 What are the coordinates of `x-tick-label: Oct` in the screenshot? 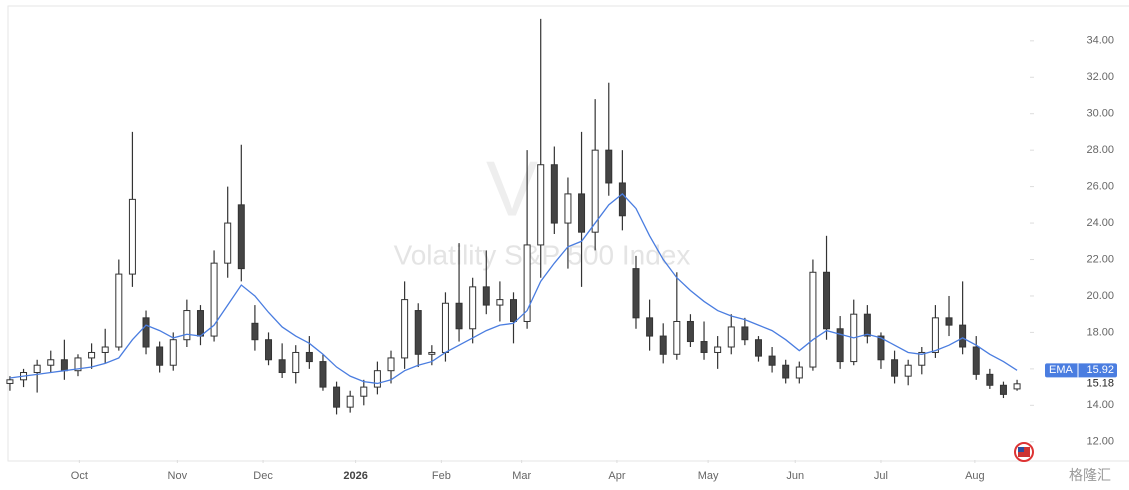 It's located at (79, 476).